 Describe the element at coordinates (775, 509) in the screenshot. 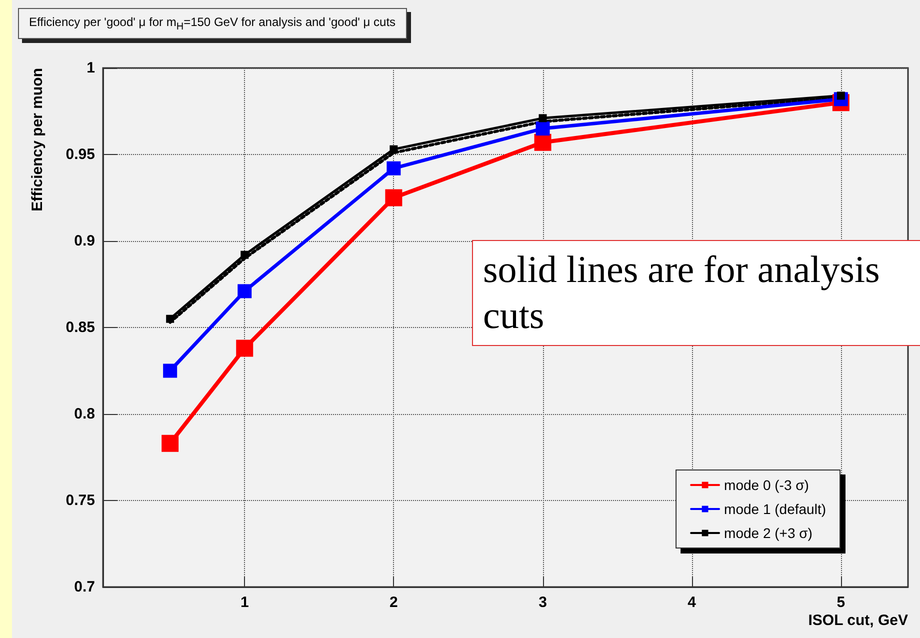

I see `legend-label: mode 1 (default)` at that location.